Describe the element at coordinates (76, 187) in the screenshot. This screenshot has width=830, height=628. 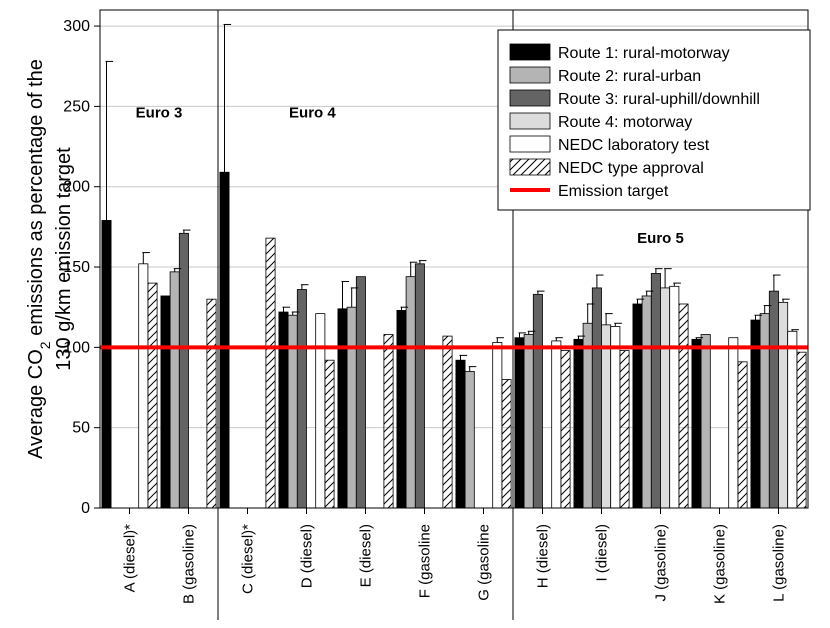
I see `y-tick-label: 200` at that location.